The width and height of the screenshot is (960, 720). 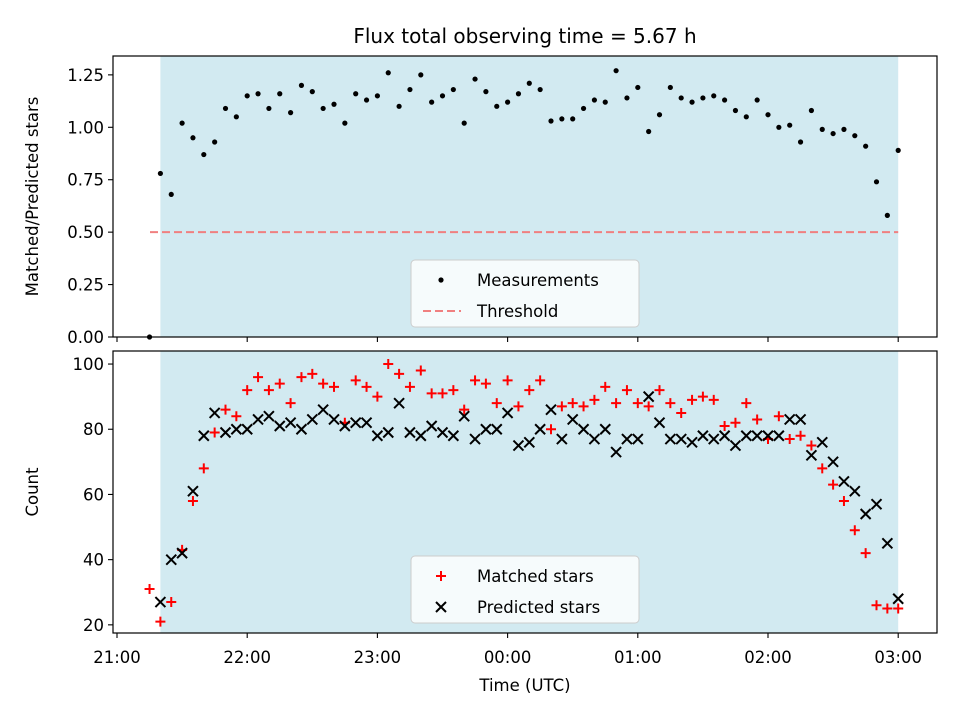 I want to click on bottom-y-axis-ticks: 20 40 60 80 100, so click(x=93, y=495).